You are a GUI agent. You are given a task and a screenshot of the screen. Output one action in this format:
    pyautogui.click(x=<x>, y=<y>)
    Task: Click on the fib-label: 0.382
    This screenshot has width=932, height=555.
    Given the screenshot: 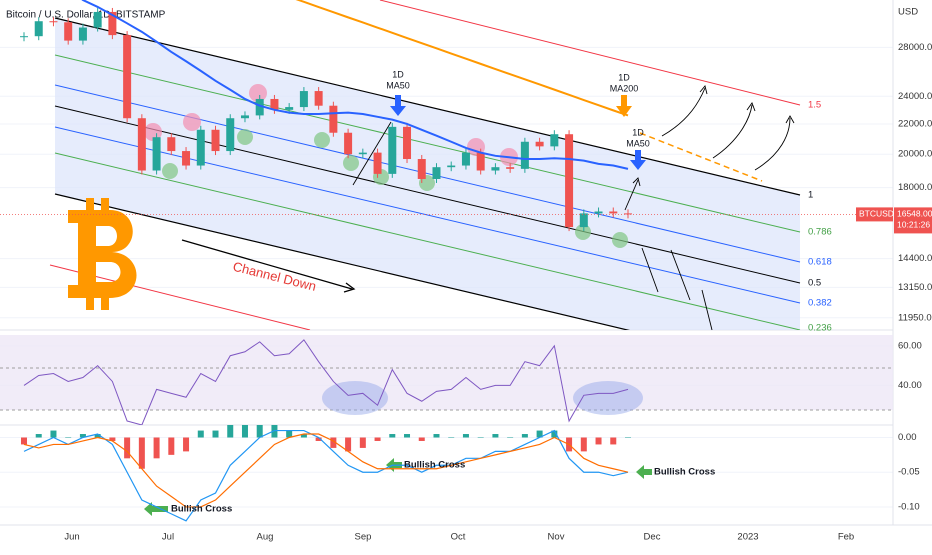 What is the action you would take?
    pyautogui.click(x=820, y=303)
    